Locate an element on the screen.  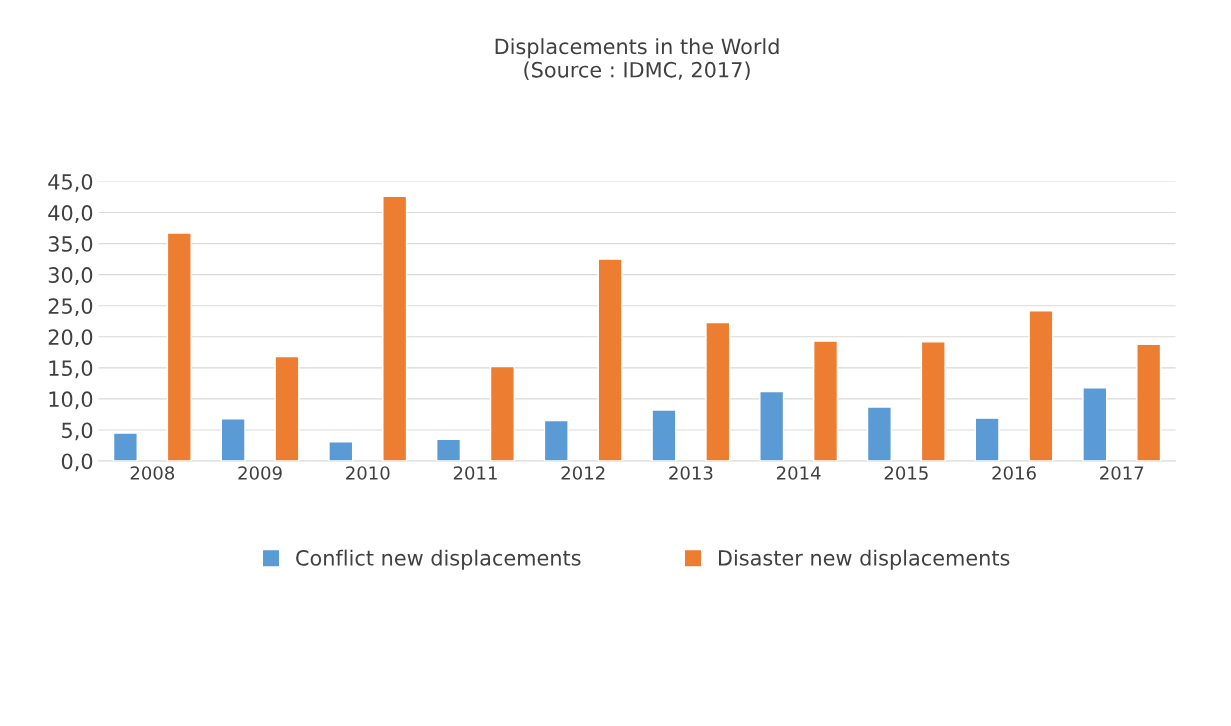
x-tick-label: 2017 is located at coordinates (1122, 473).